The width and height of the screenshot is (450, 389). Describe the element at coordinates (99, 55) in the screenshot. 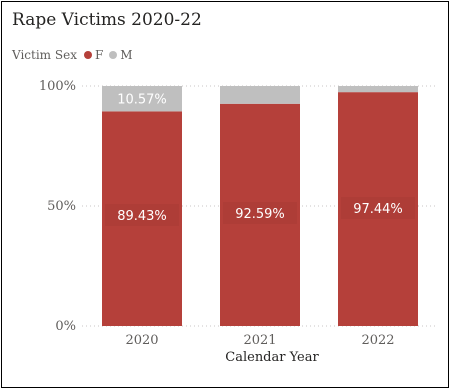

I see `legend-label-f: F` at that location.